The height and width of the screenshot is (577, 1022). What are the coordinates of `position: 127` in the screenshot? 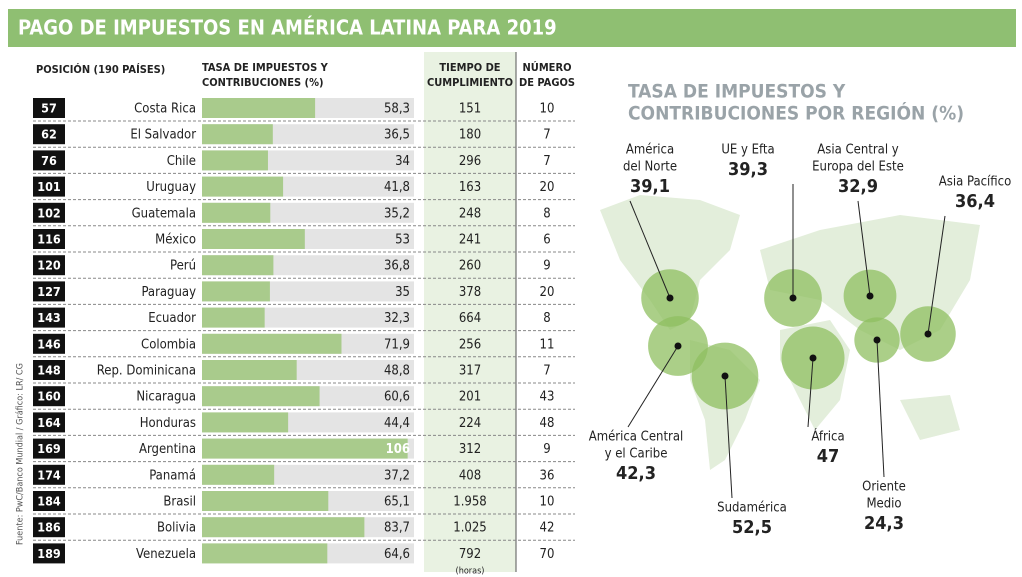 It's located at (48, 291).